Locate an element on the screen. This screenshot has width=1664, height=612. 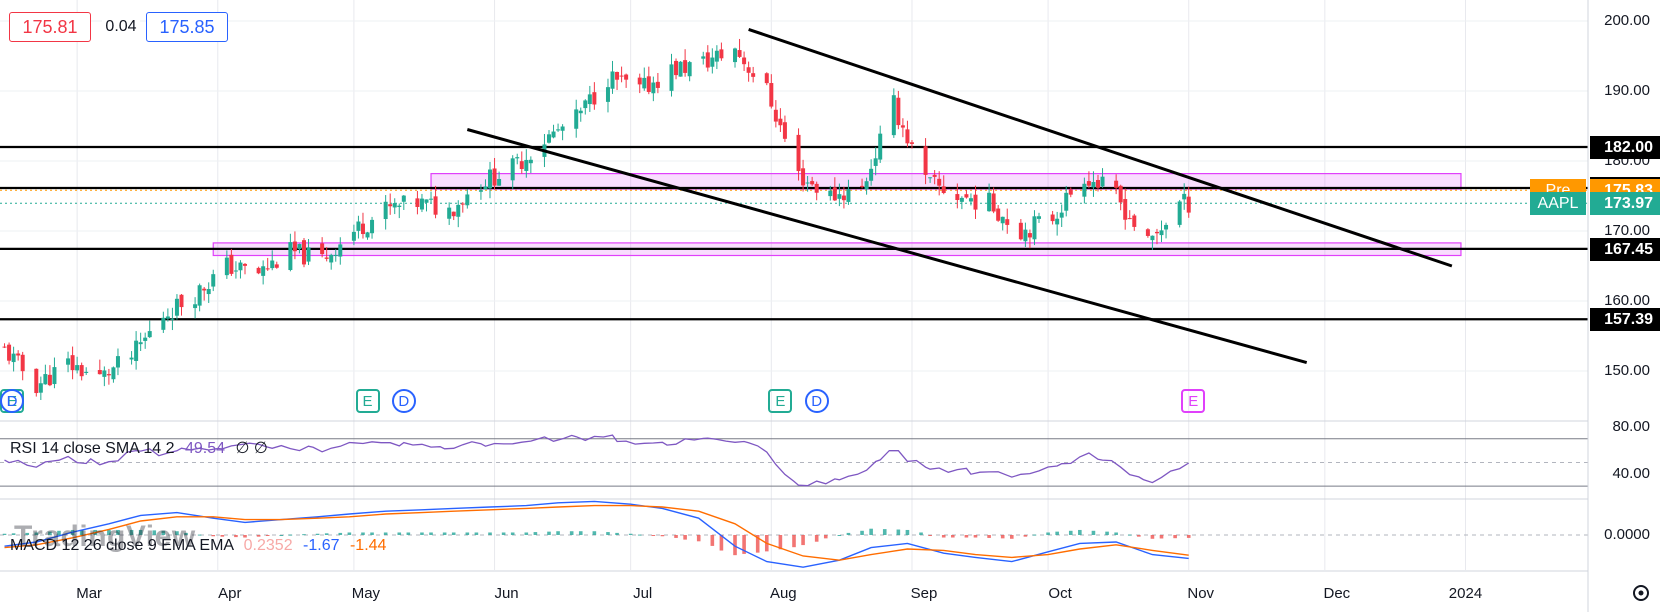
time-tick: Mar is located at coordinates (89, 593).